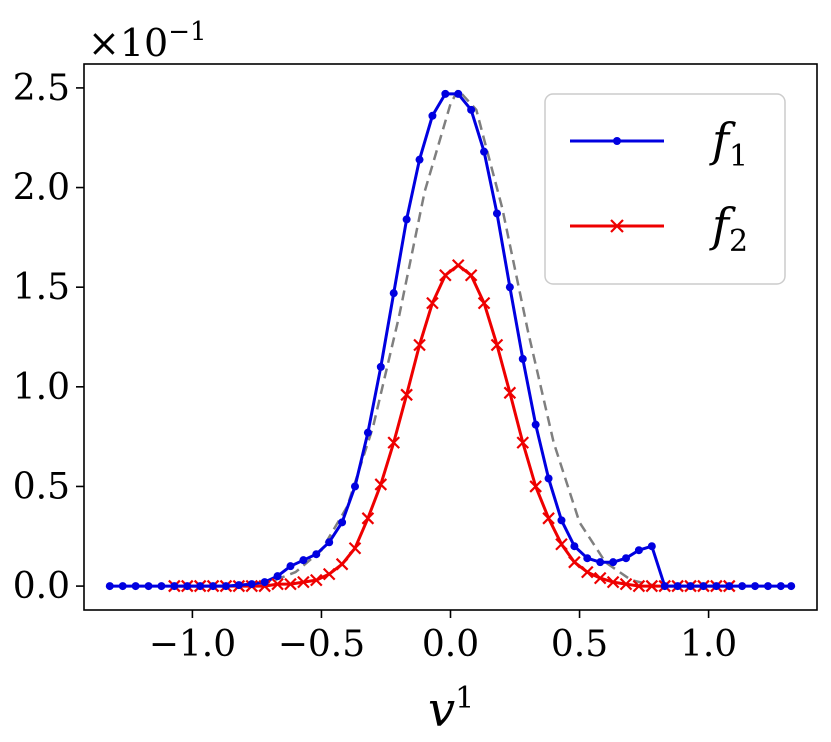 The width and height of the screenshot is (831, 742). I want to click on y-tick-label: 0.5, so click(41, 486).